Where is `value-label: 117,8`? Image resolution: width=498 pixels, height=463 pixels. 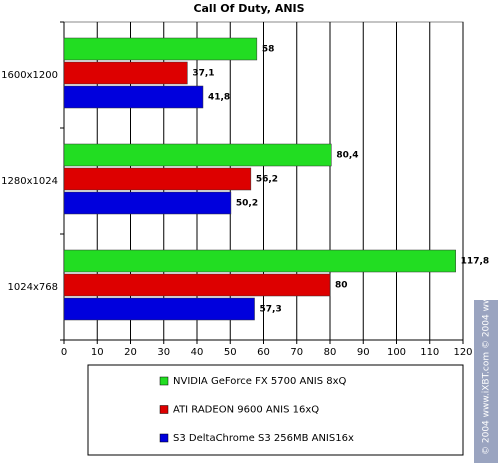 value-label: 117,8 is located at coordinates (475, 262).